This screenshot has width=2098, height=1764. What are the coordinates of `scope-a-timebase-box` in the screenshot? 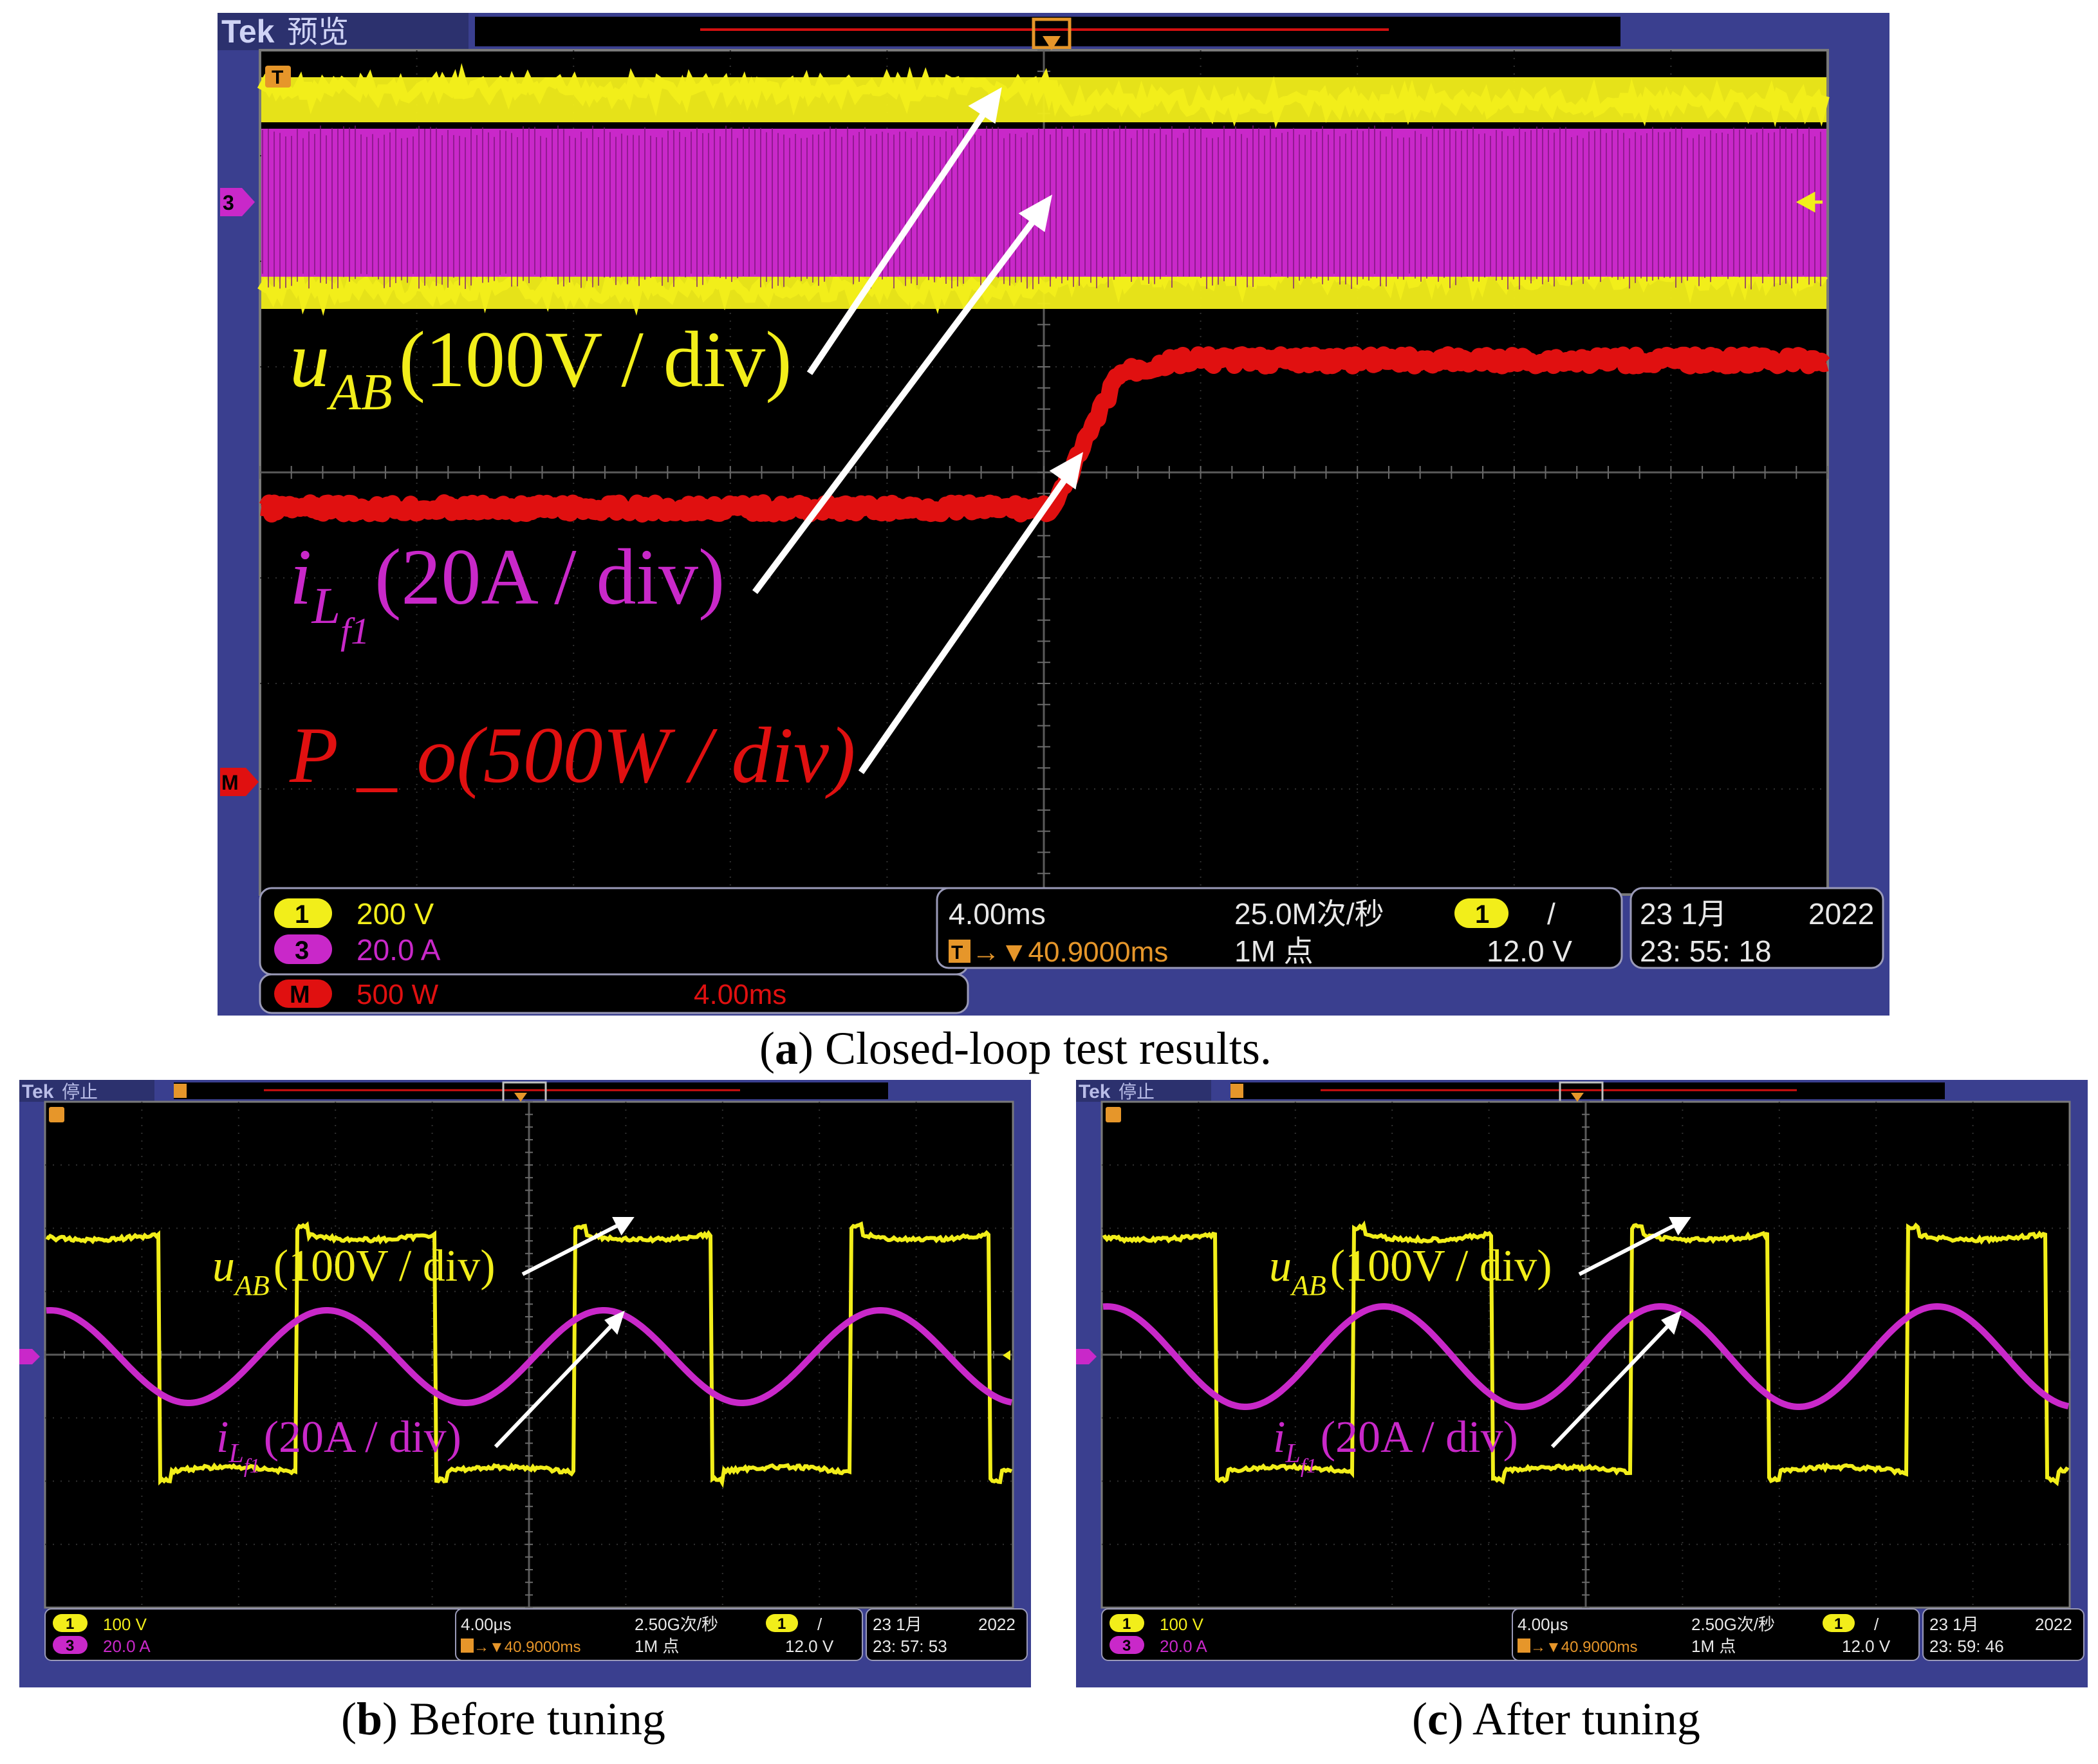 It's located at (1279, 928).